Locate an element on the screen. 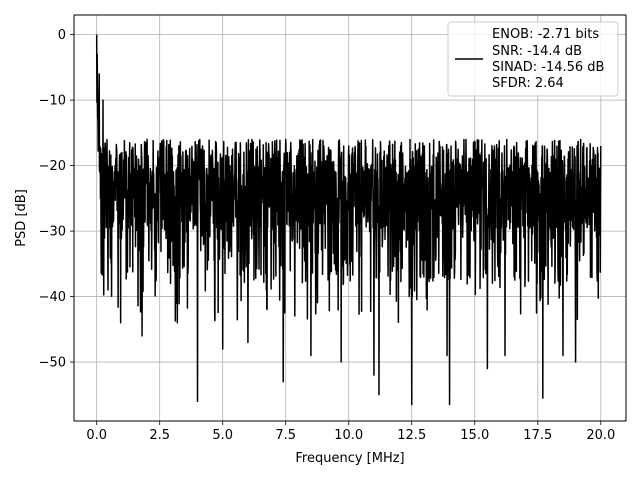  x-axis-ticks: 0.0 2.5 5.0 7.5 10.0 12.5 15.0 17.5 20.0 is located at coordinates (350, 432).